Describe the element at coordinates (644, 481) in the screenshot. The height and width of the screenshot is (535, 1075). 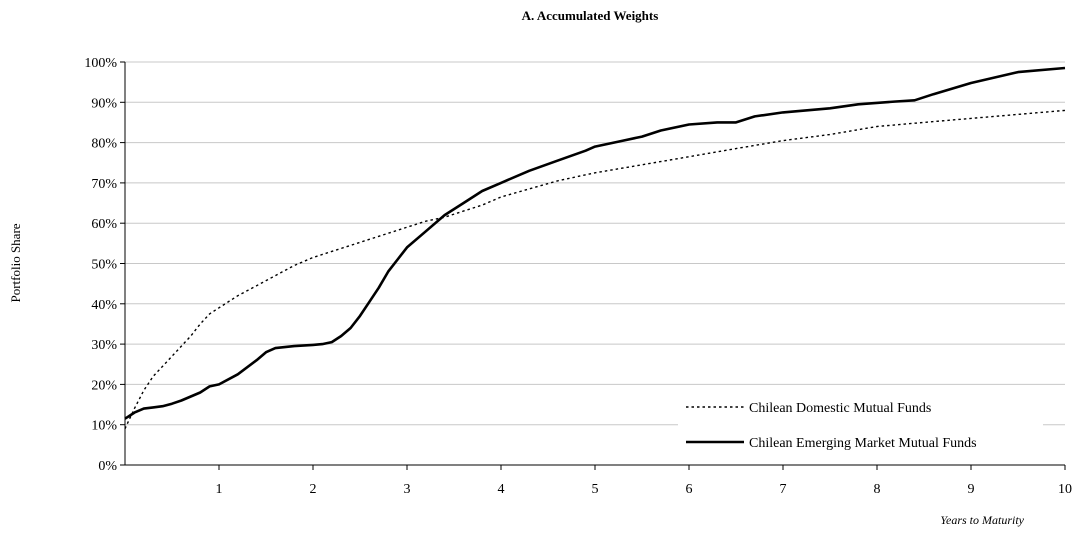
I see `x-axis-ticks: 1 2 3 4 5 6 7 8 9 10` at that location.